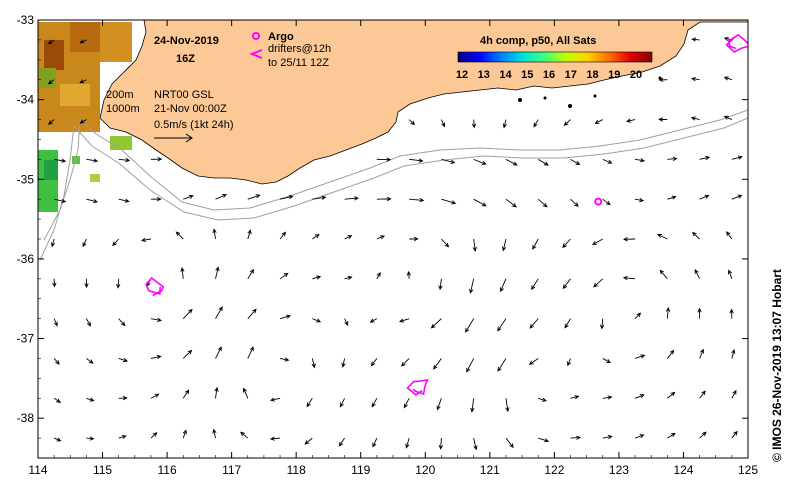  I want to click on colorbar-tick-label: 16, so click(549, 75).